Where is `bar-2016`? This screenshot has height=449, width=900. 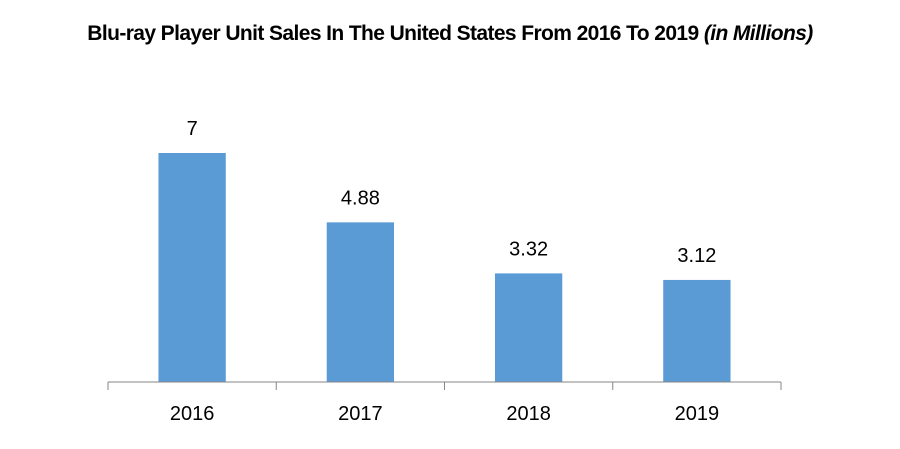 bar-2016 is located at coordinates (192, 267).